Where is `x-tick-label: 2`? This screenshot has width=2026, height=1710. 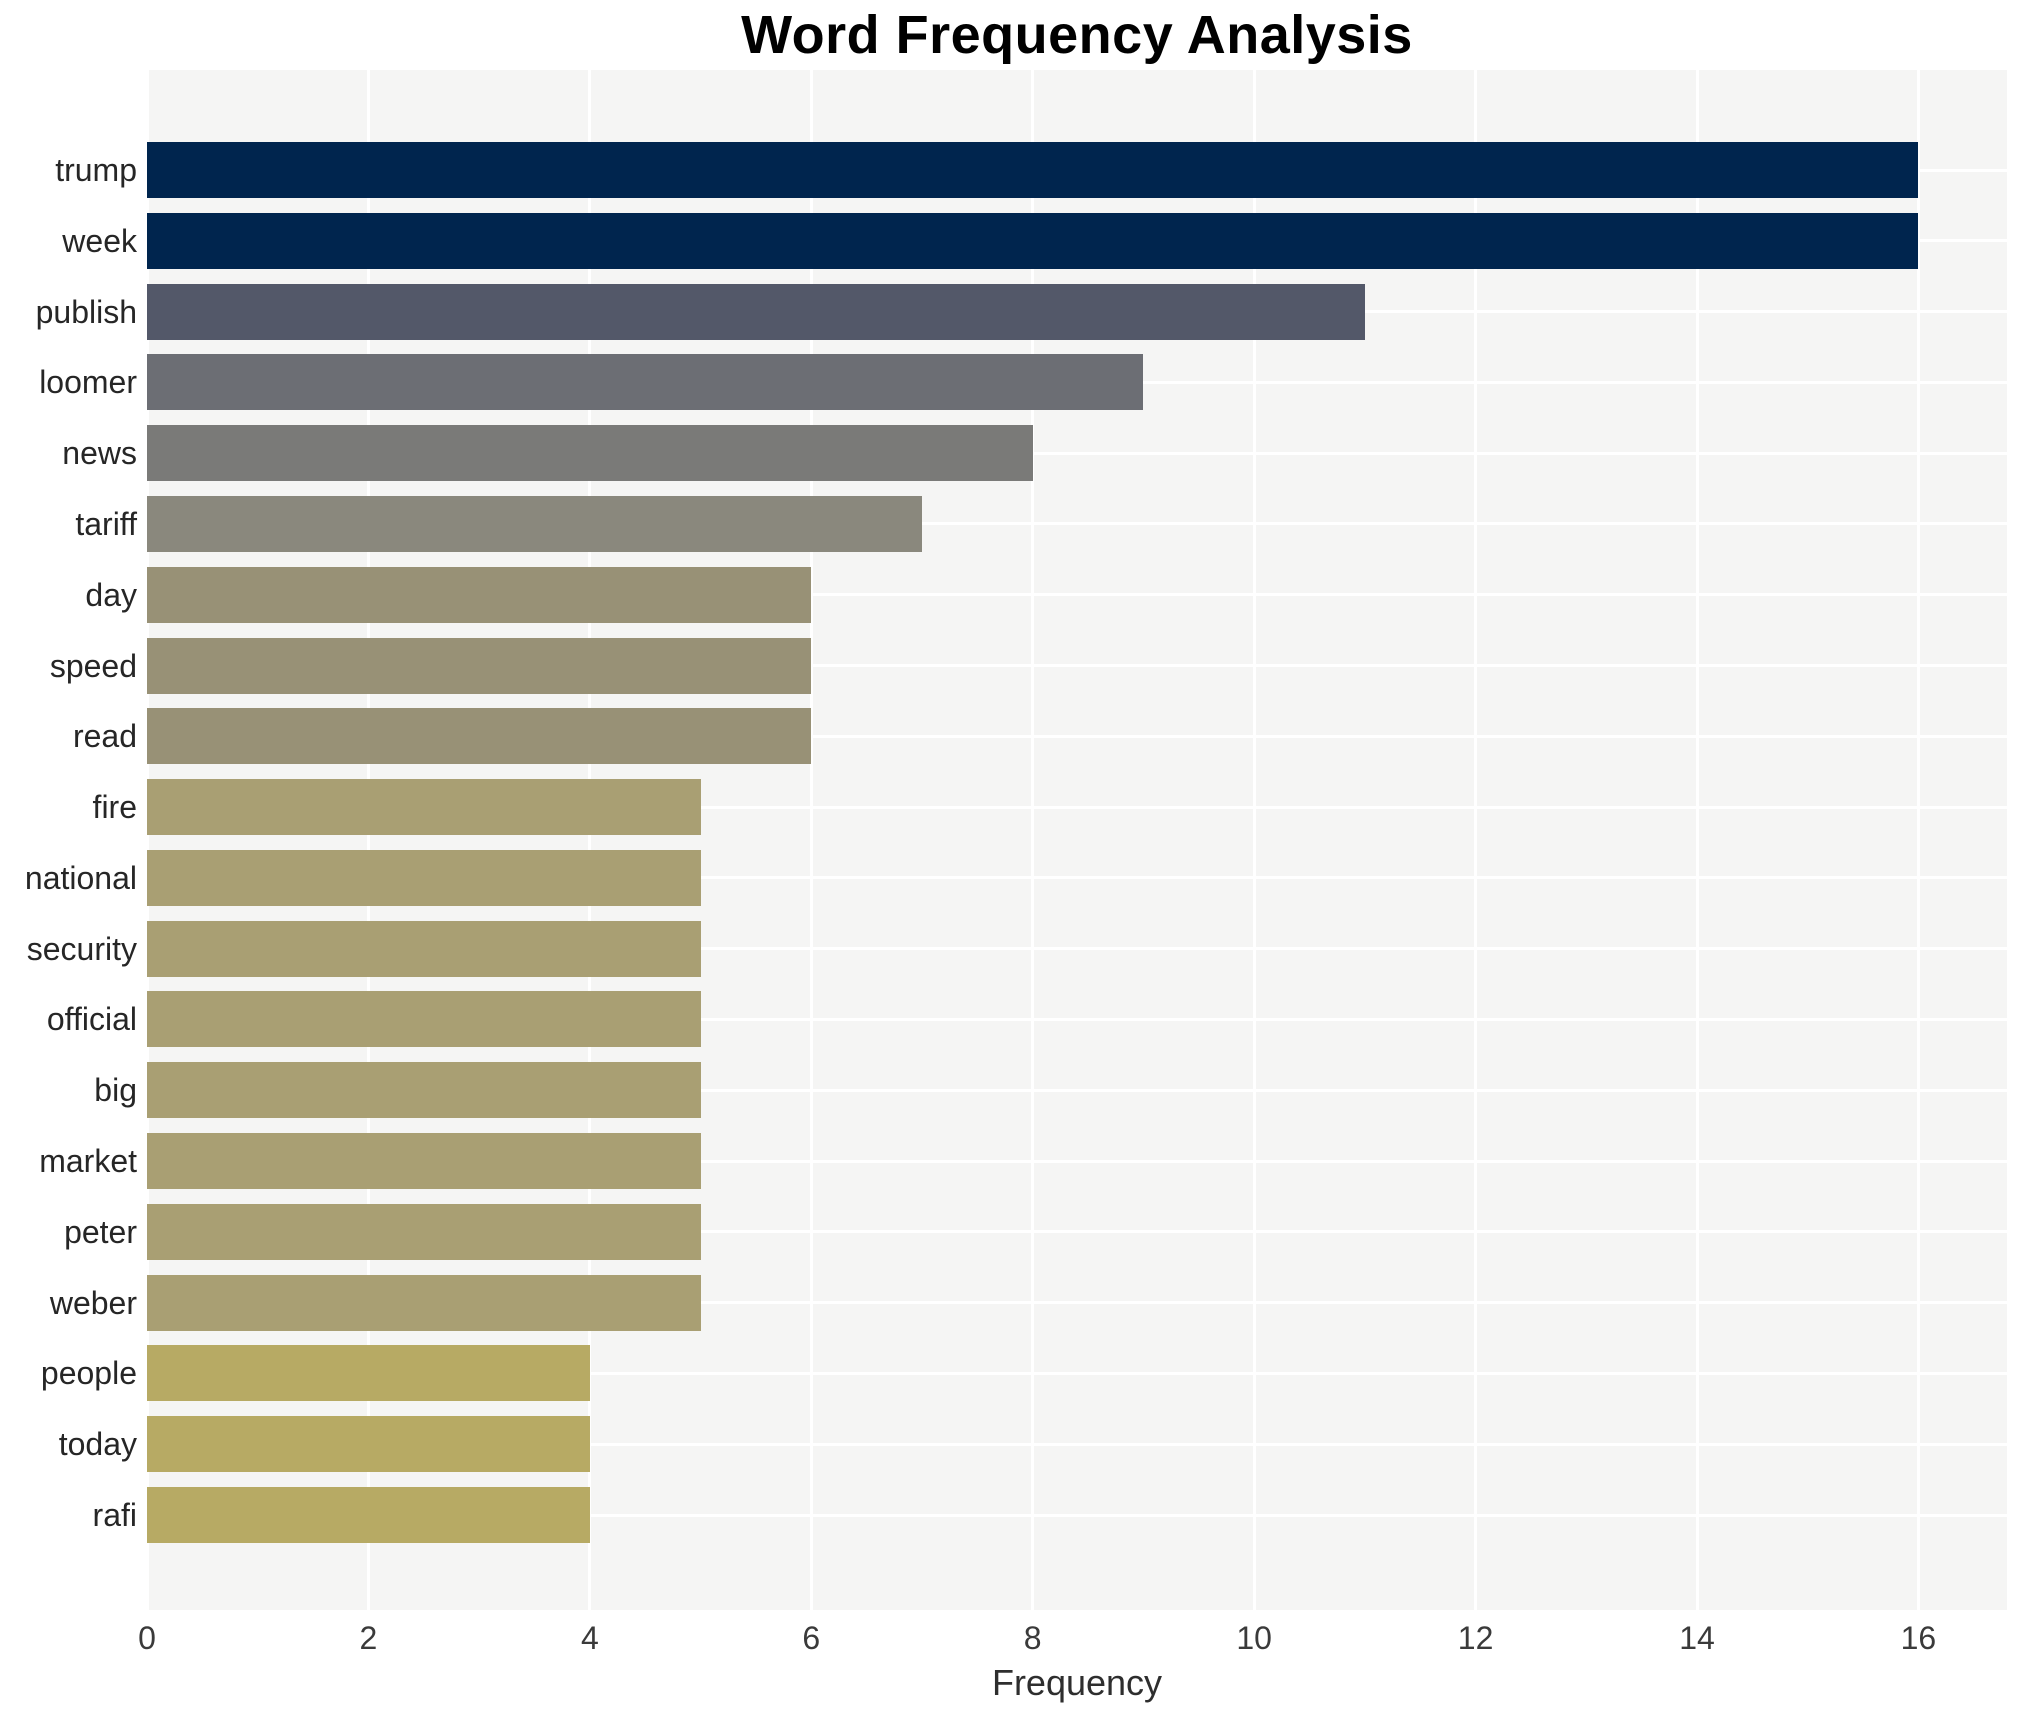 x-tick-label: 2 is located at coordinates (368, 1638).